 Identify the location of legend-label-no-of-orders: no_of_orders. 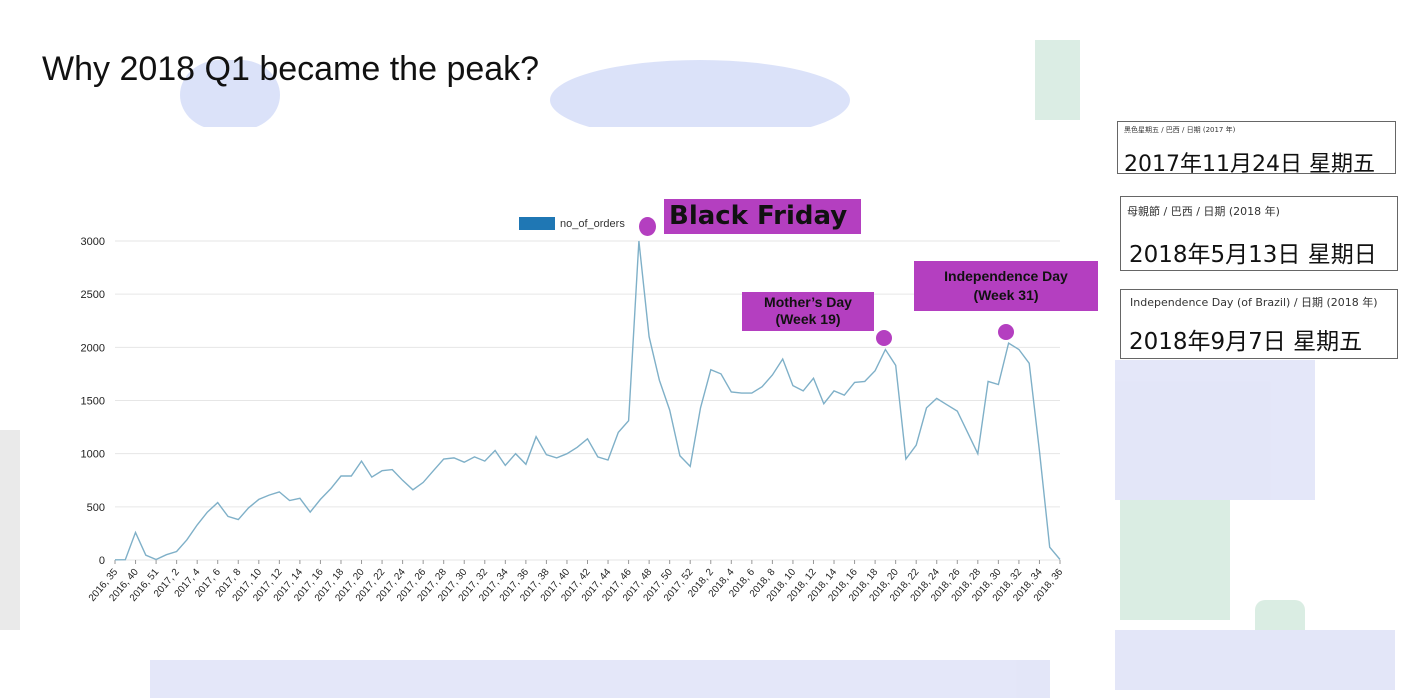
(592, 224).